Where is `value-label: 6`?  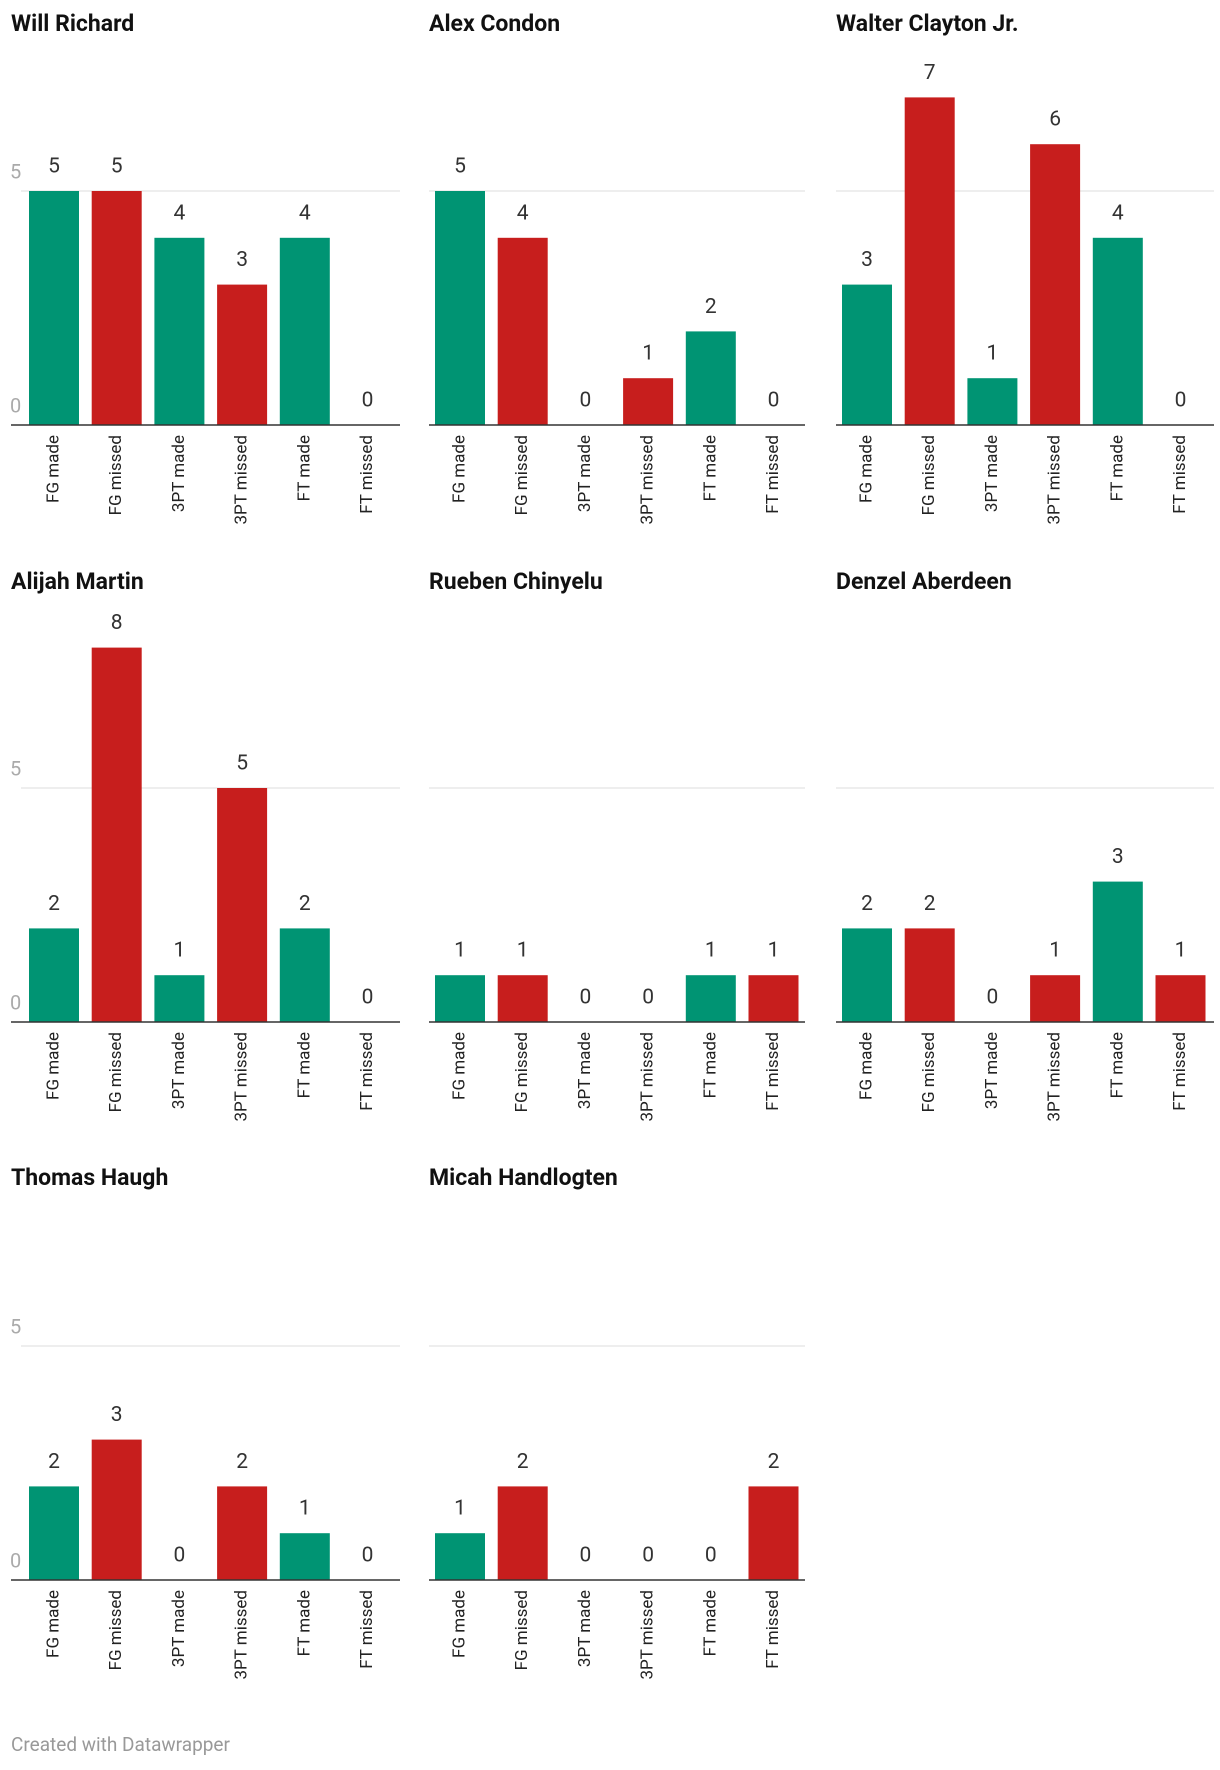 value-label: 6 is located at coordinates (1055, 120).